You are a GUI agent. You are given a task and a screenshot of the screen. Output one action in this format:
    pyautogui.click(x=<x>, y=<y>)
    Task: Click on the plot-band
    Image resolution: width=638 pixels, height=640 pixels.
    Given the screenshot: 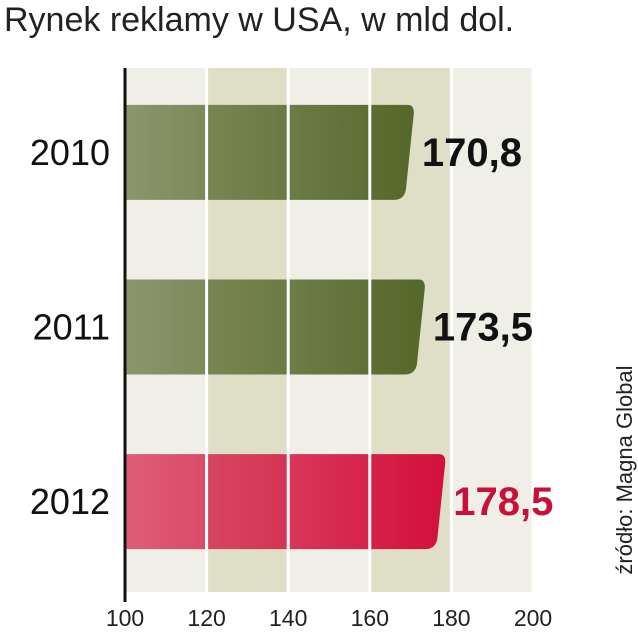 What is the action you would take?
    pyautogui.click(x=492, y=330)
    